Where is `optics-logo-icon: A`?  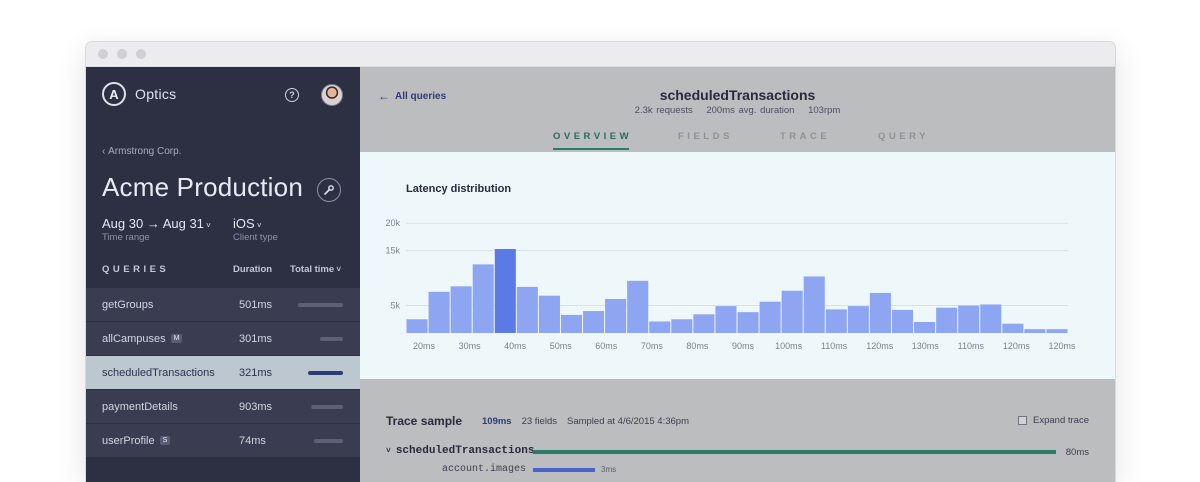
optics-logo-icon: A is located at coordinates (114, 94).